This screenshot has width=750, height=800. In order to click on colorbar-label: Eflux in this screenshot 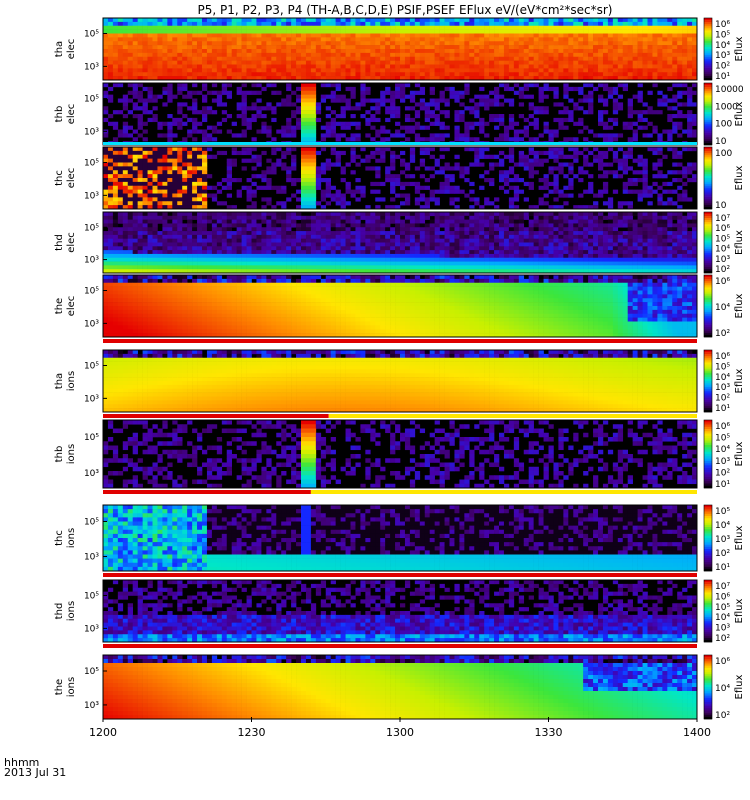, I will do `click(739, 113)`.